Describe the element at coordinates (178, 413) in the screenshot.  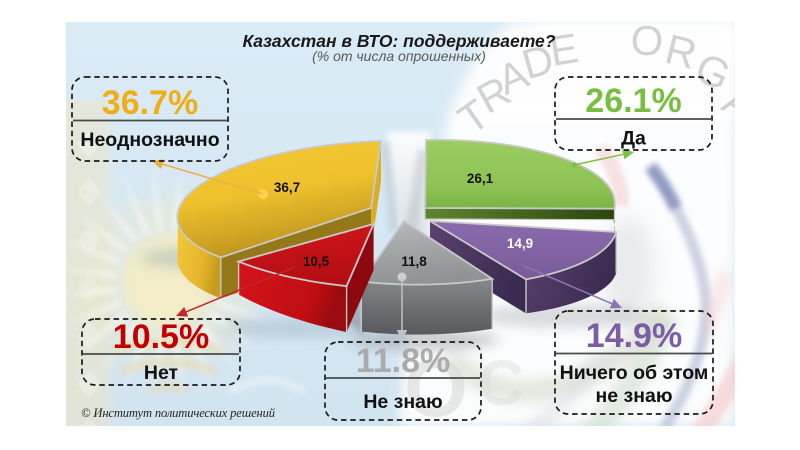
I see `svg-text:© Институт политических решени: © Институт политических решений` at that location.